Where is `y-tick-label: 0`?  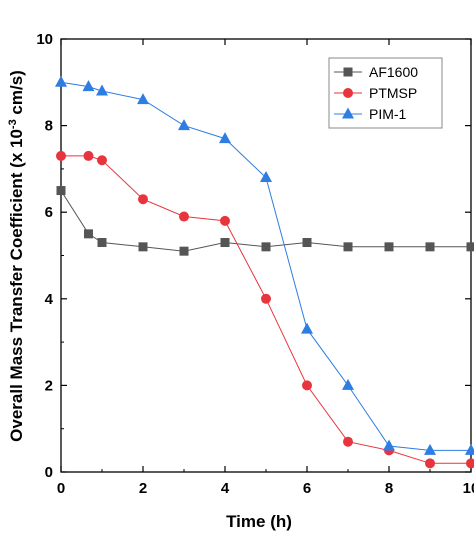
y-tick-label: 0 is located at coordinates (49, 472).